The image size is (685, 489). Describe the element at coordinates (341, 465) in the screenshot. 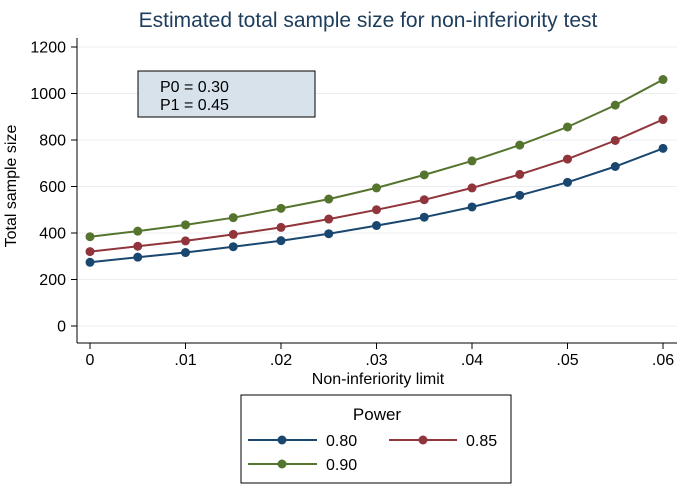

I see `legend-label-090: 0.90` at that location.